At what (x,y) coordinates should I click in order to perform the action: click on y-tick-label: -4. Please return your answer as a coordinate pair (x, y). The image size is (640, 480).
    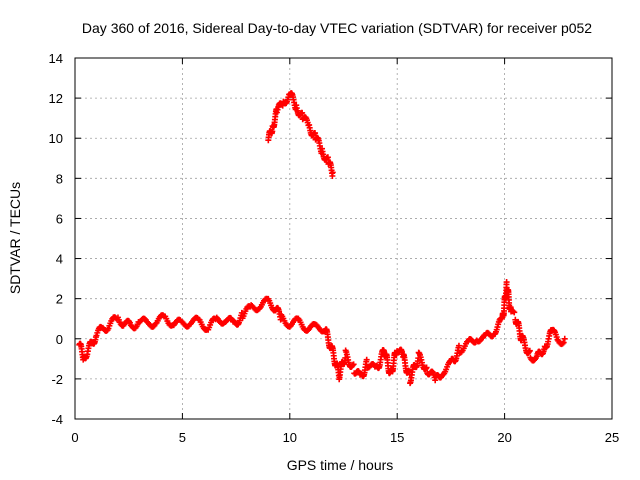
    Looking at the image, I should click on (57, 419).